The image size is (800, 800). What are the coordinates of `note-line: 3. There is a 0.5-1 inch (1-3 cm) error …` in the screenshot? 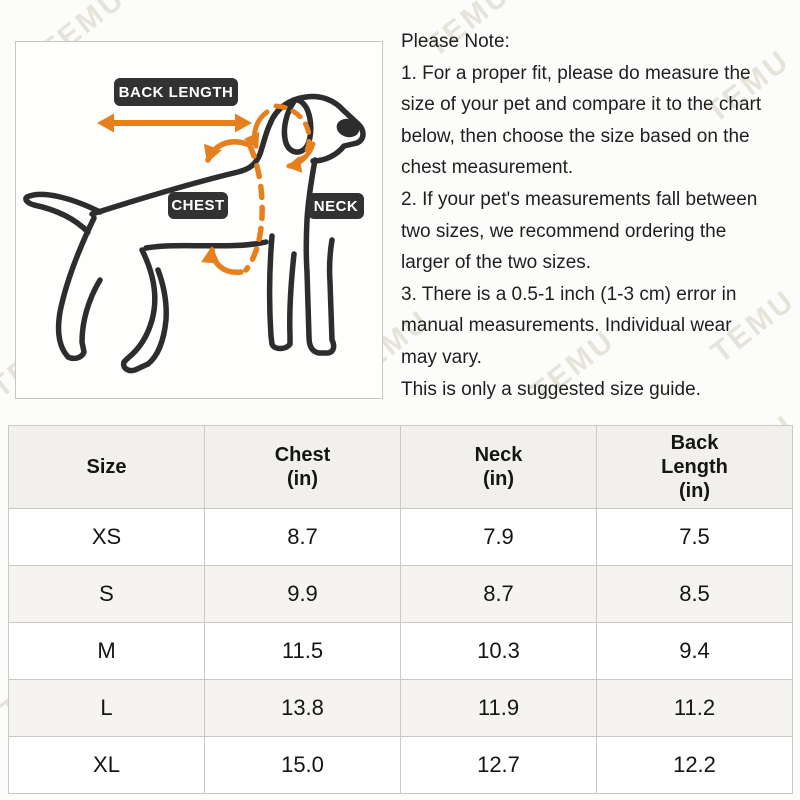 It's located at (569, 294).